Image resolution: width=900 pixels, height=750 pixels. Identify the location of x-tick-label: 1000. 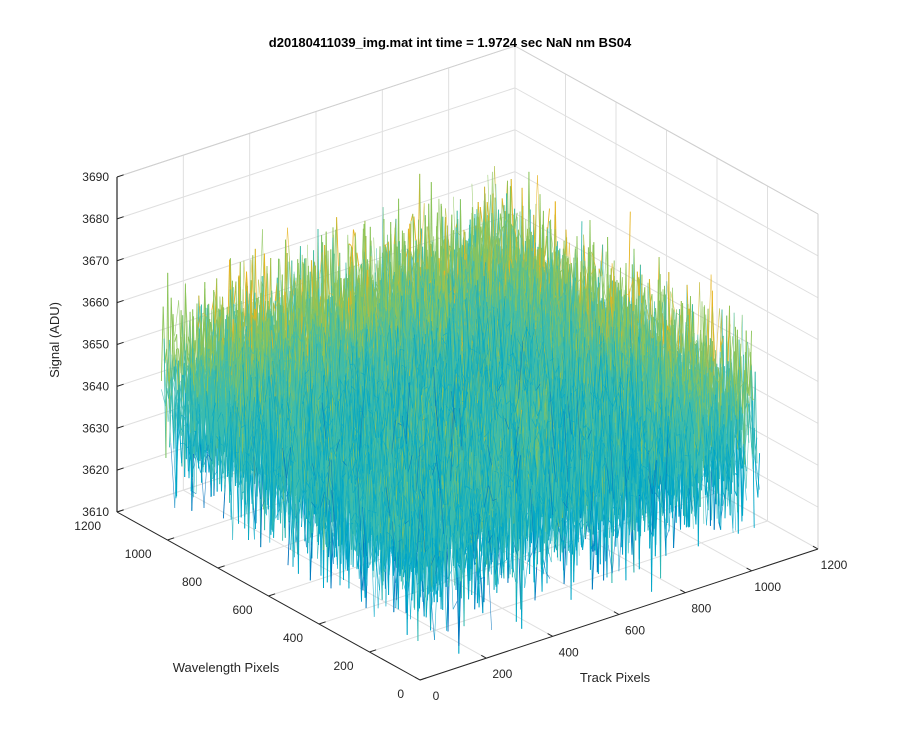
(767, 587).